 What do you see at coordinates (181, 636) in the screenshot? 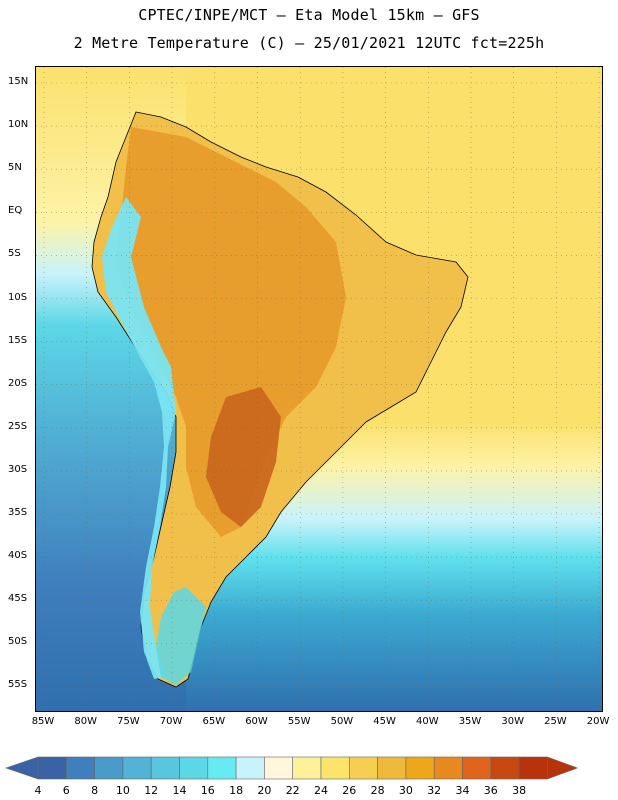
I see `patagonia-cool` at bounding box center [181, 636].